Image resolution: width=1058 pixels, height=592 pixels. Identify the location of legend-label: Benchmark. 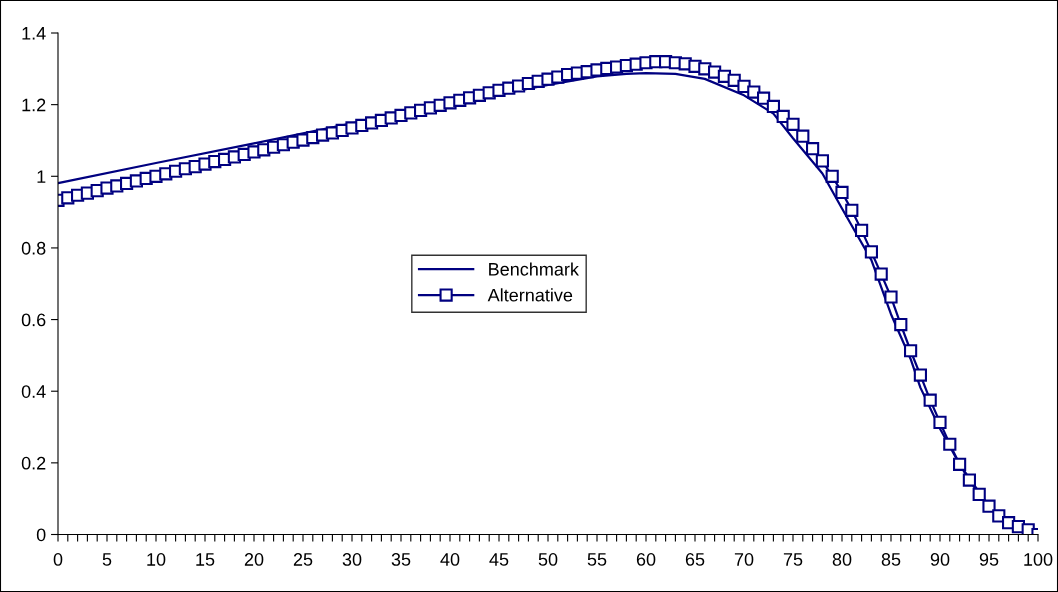
(534, 269).